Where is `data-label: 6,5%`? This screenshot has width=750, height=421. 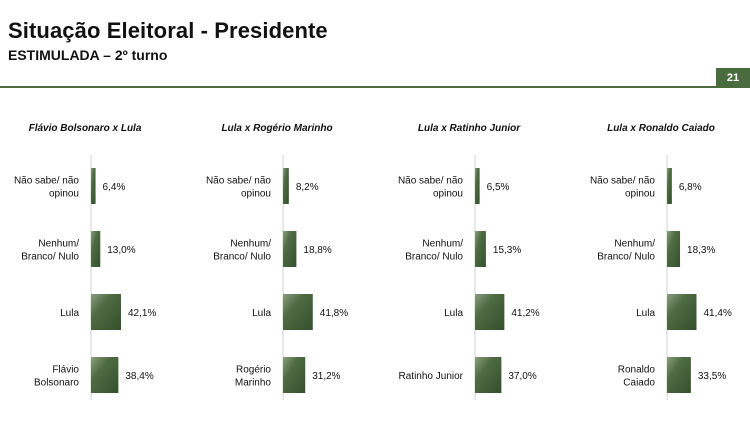 data-label: 6,5% is located at coordinates (498, 187).